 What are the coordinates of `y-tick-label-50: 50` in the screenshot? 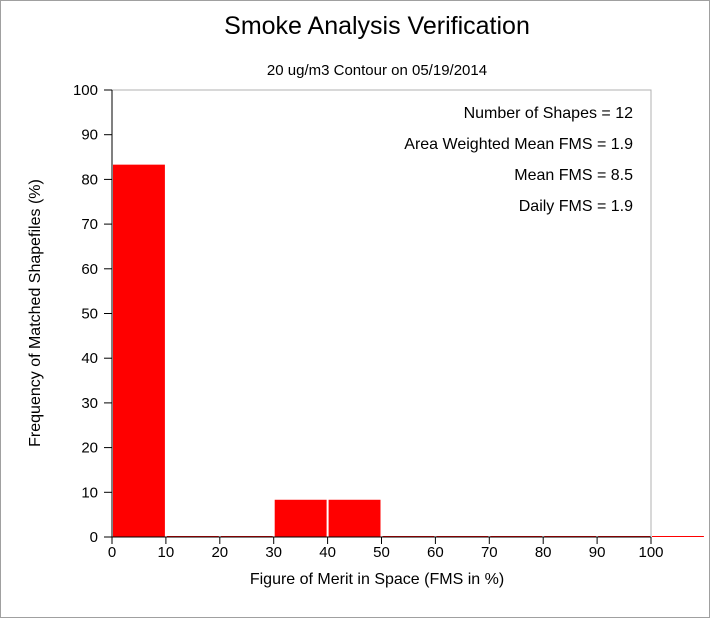 It's located at (89, 314).